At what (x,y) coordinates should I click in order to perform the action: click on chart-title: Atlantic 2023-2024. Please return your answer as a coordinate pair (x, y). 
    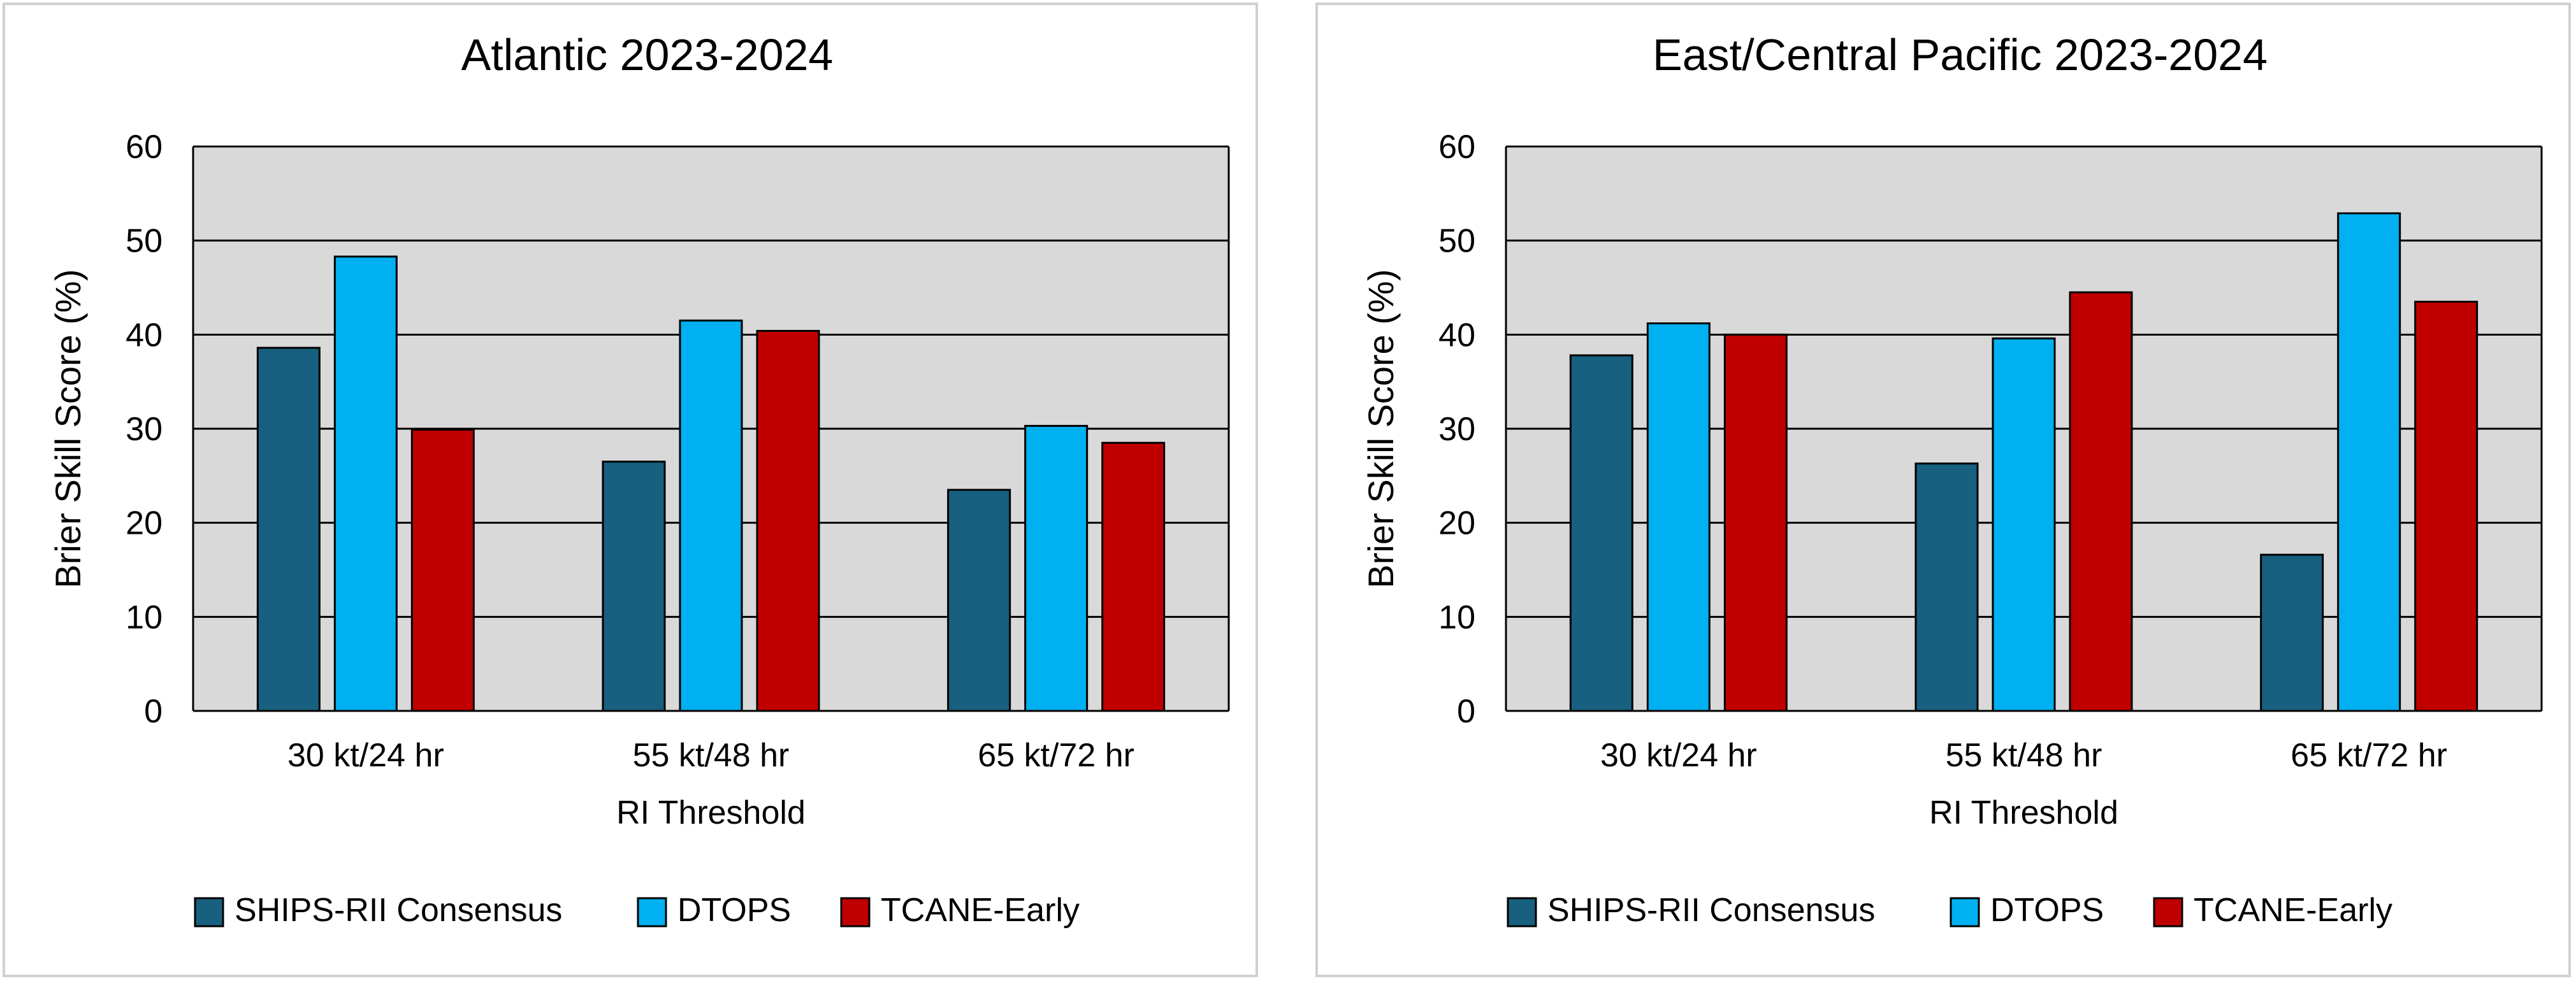
    Looking at the image, I should click on (647, 55).